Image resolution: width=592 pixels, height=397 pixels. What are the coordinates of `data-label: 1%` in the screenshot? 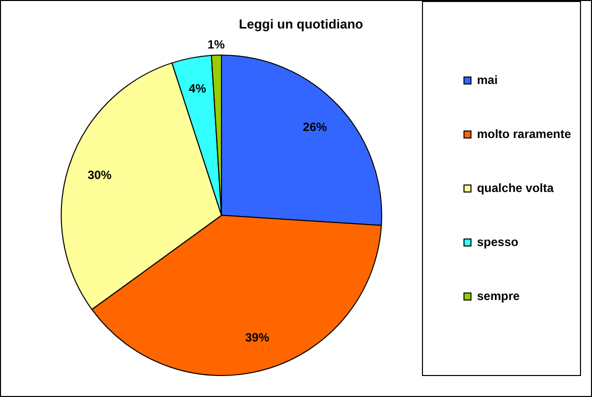 It's located at (216, 44).